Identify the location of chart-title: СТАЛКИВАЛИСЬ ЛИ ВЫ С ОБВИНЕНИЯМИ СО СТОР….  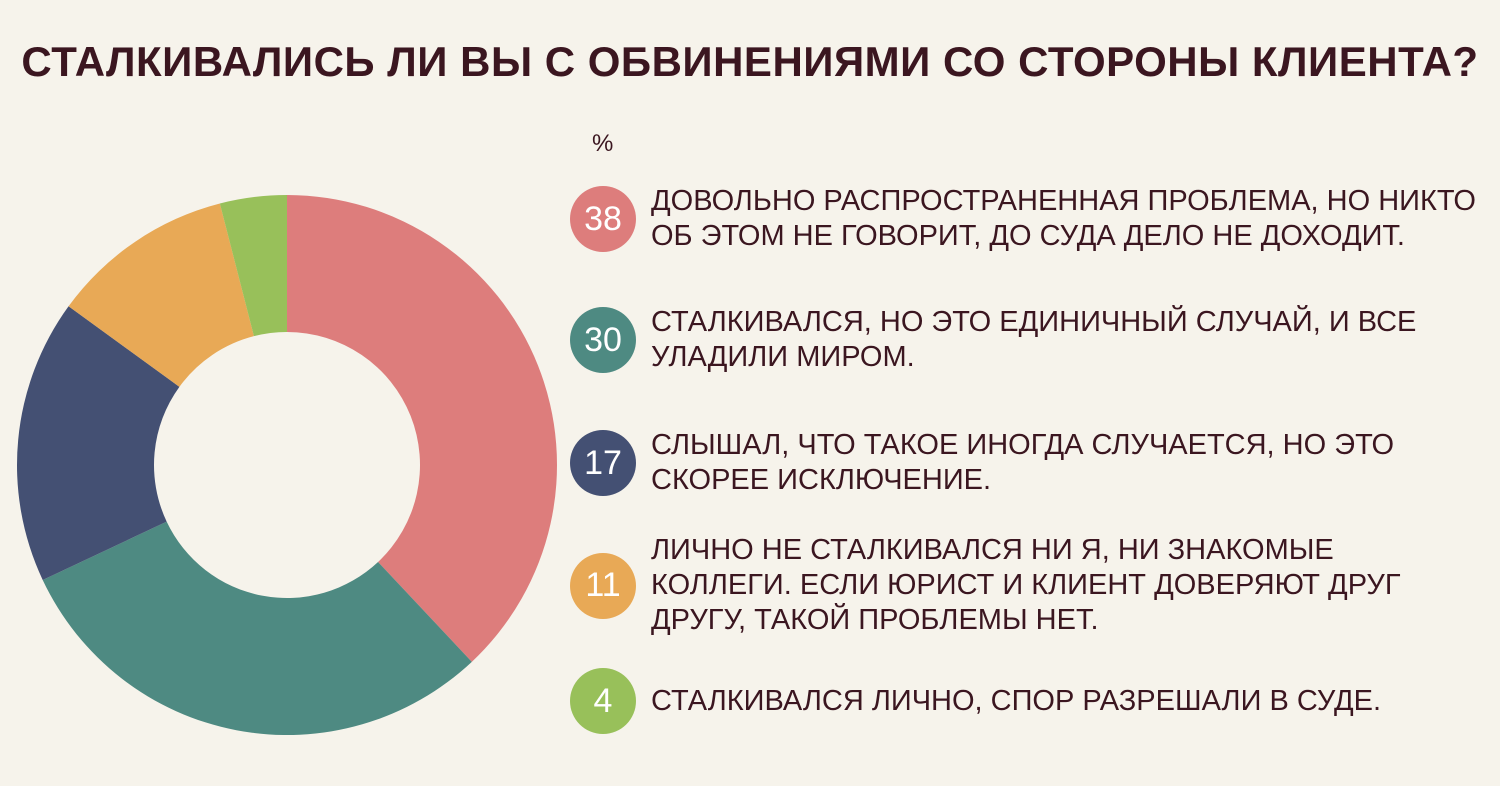
(750, 61).